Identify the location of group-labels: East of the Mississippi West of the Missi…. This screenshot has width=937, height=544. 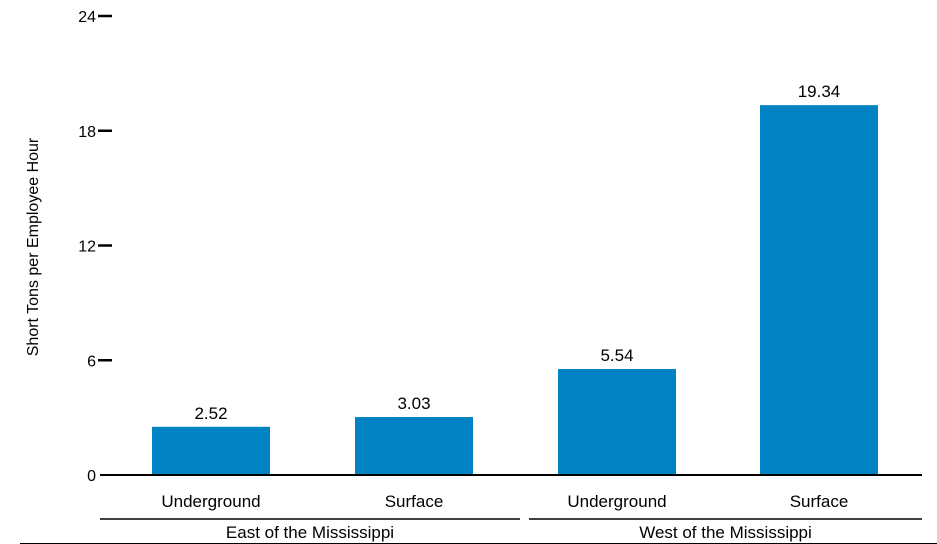
(478, 531).